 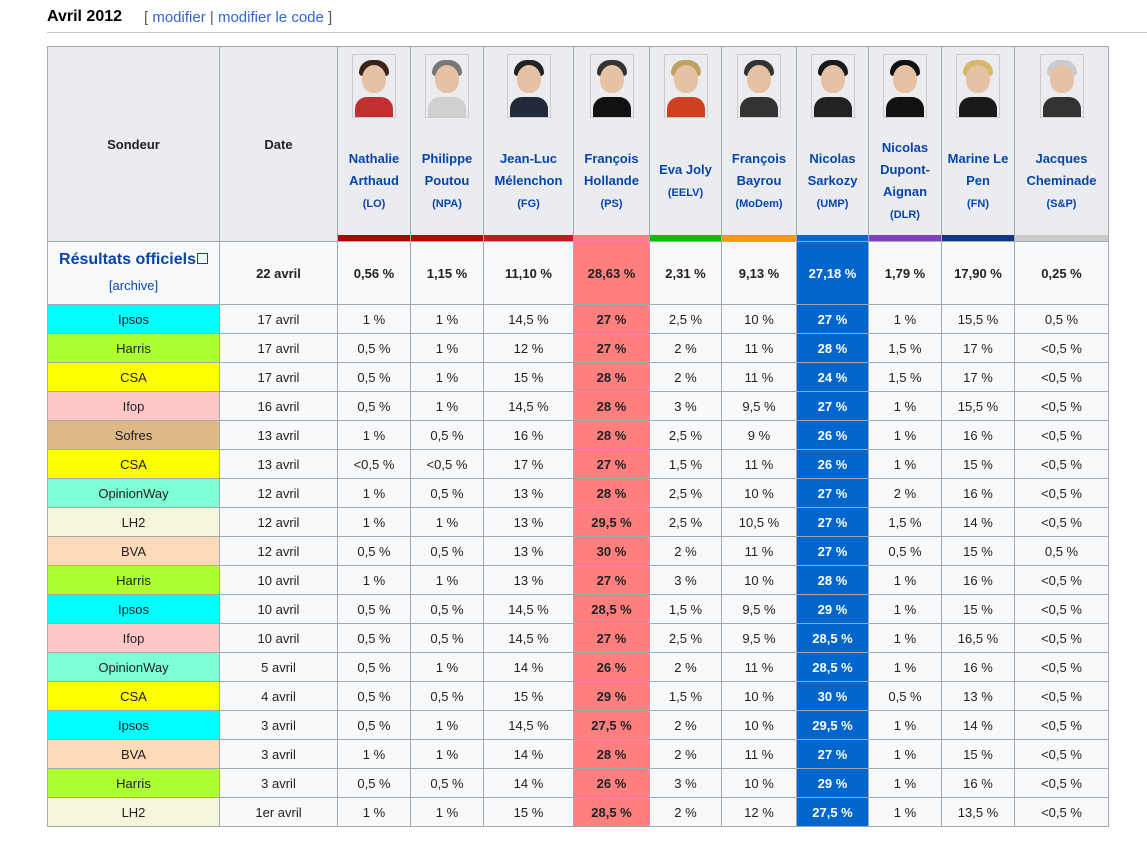 I want to click on poll-date-cell: 1er avril, so click(x=278, y=812).